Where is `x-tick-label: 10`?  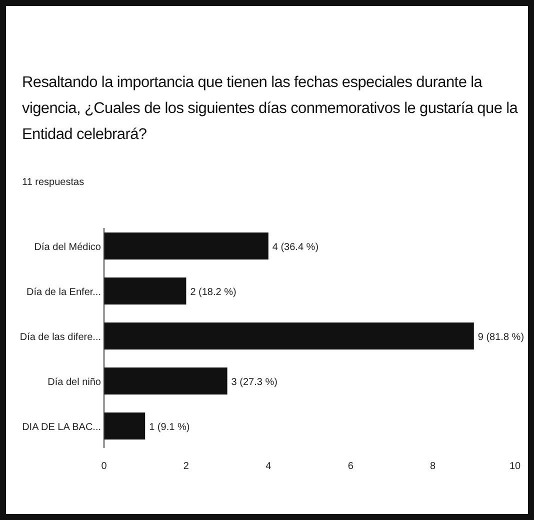 x-tick-label: 10 is located at coordinates (515, 466).